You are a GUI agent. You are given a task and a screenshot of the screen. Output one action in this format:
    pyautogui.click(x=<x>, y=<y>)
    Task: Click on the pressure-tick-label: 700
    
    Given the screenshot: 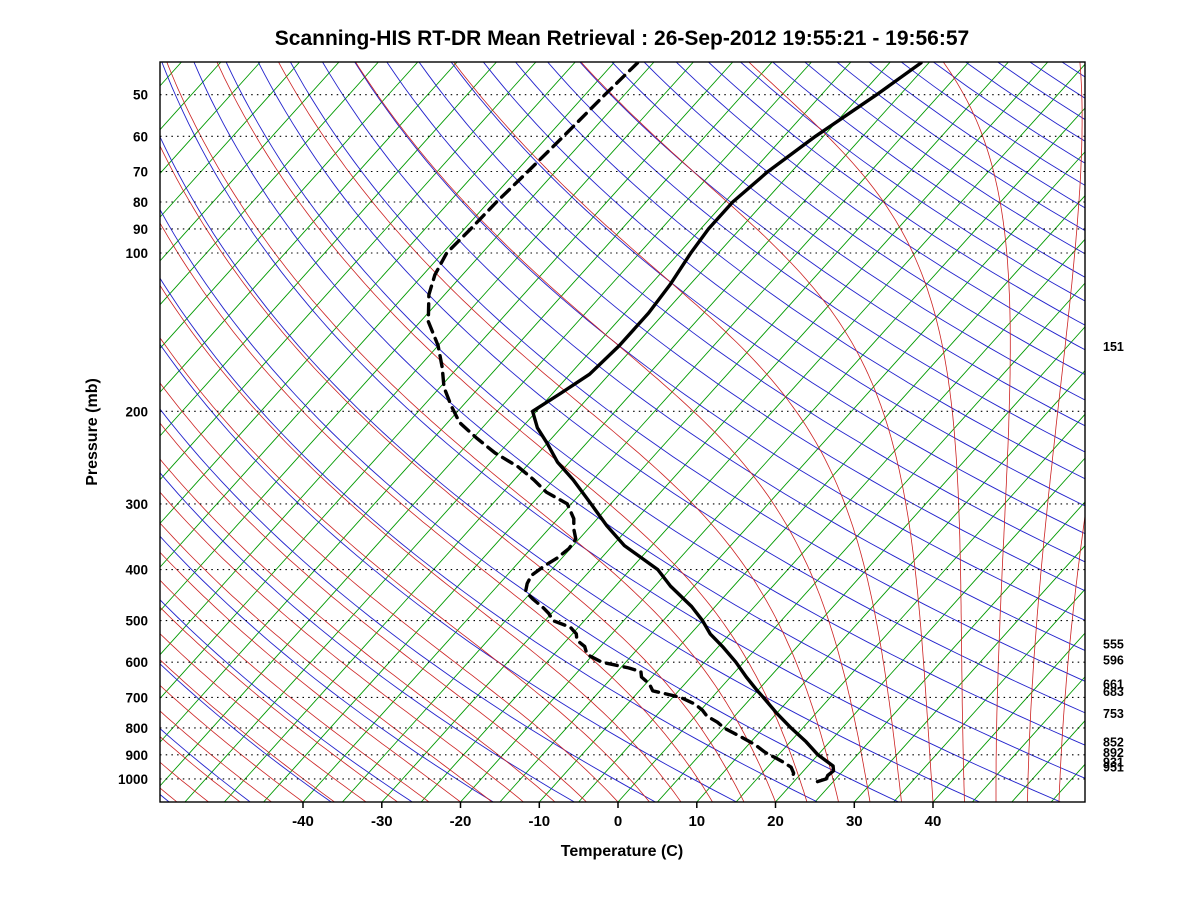 What is the action you would take?
    pyautogui.click(x=136, y=697)
    